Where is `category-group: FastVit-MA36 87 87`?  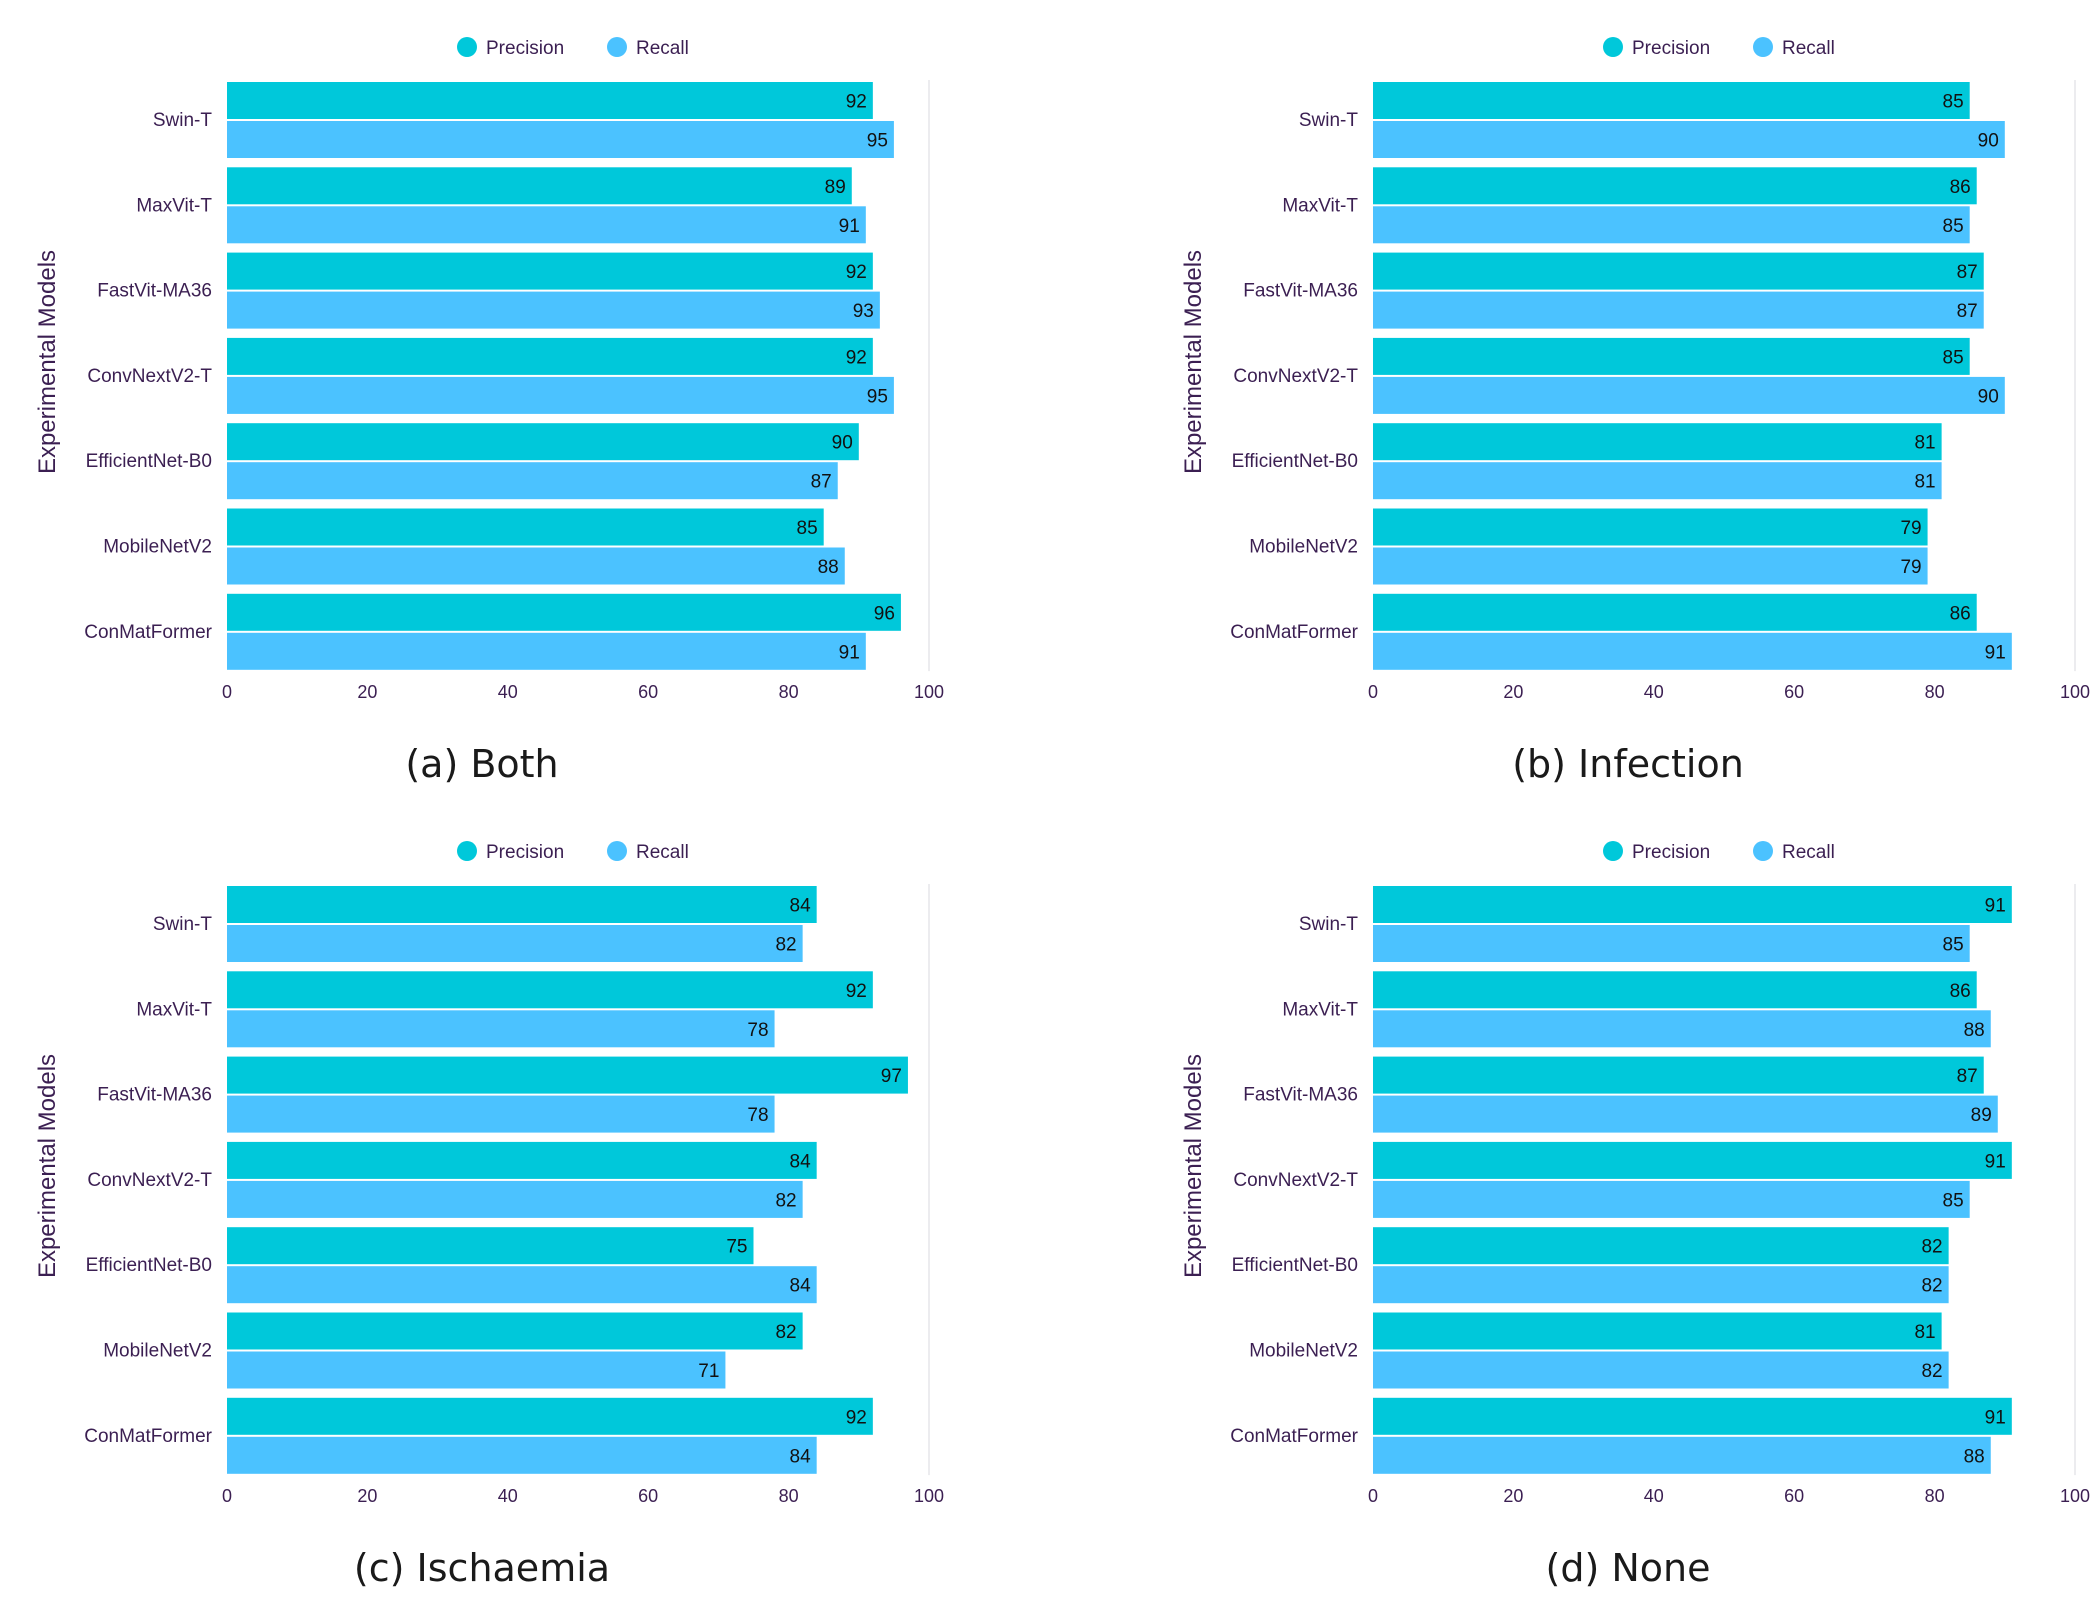 category-group: FastVit-MA36 87 87 is located at coordinates (1613, 290).